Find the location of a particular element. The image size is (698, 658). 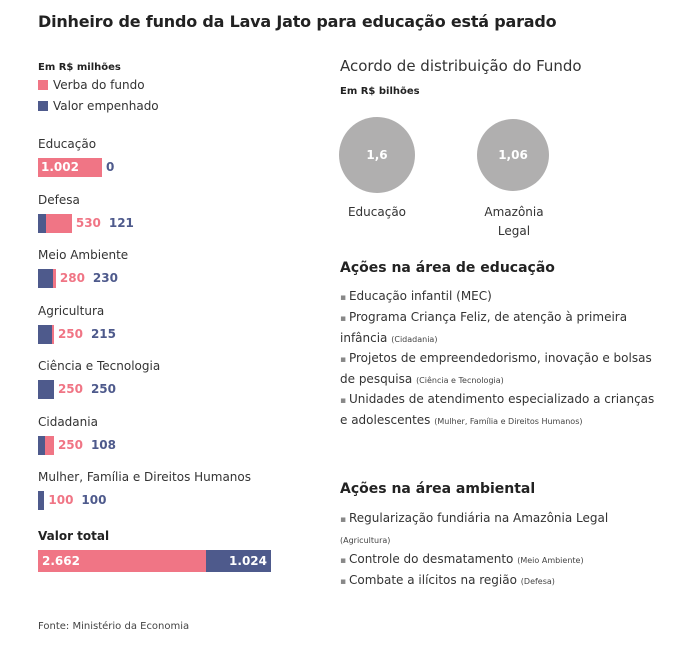

legend-item-verba: Verba do fundo is located at coordinates (91, 85).